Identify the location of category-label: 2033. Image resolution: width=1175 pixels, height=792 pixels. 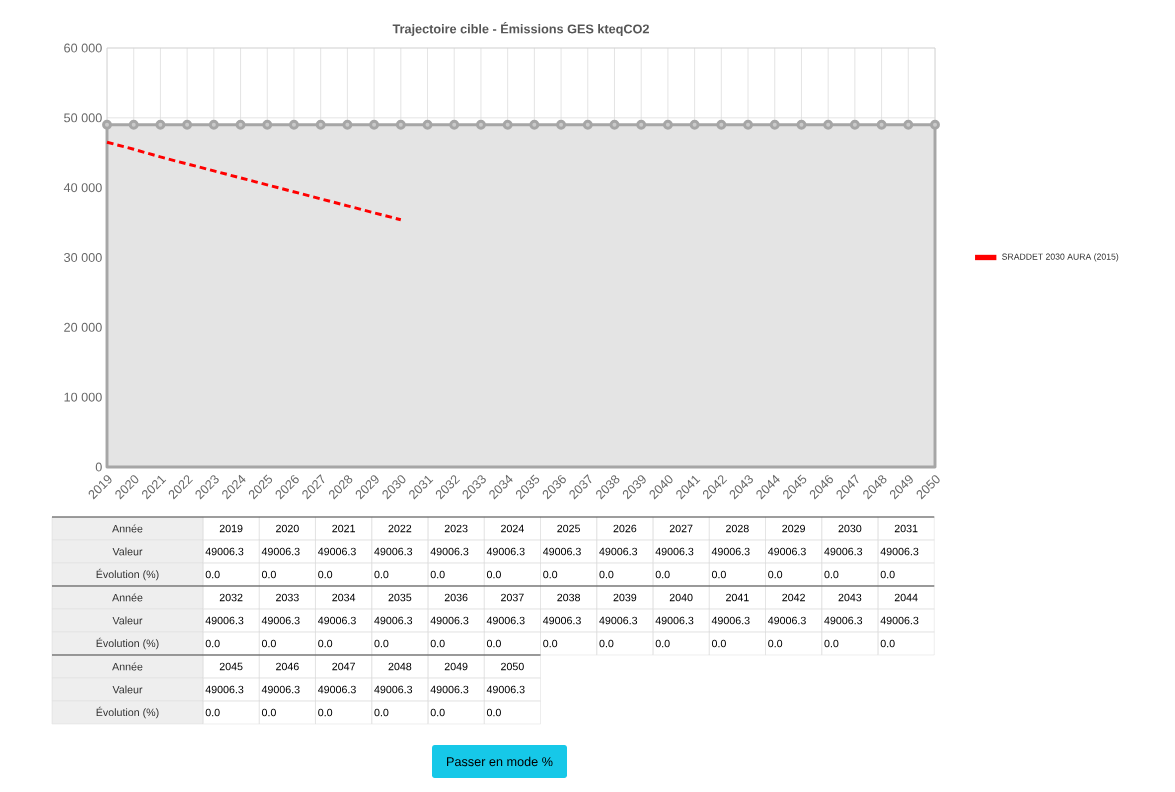
(287, 597).